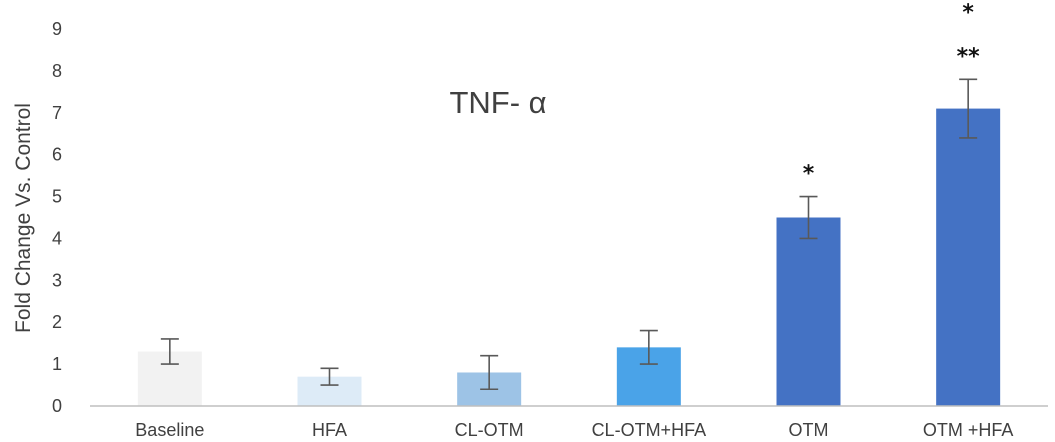 This screenshot has height=442, width=1055. I want to click on bar-otm, so click(808, 311).